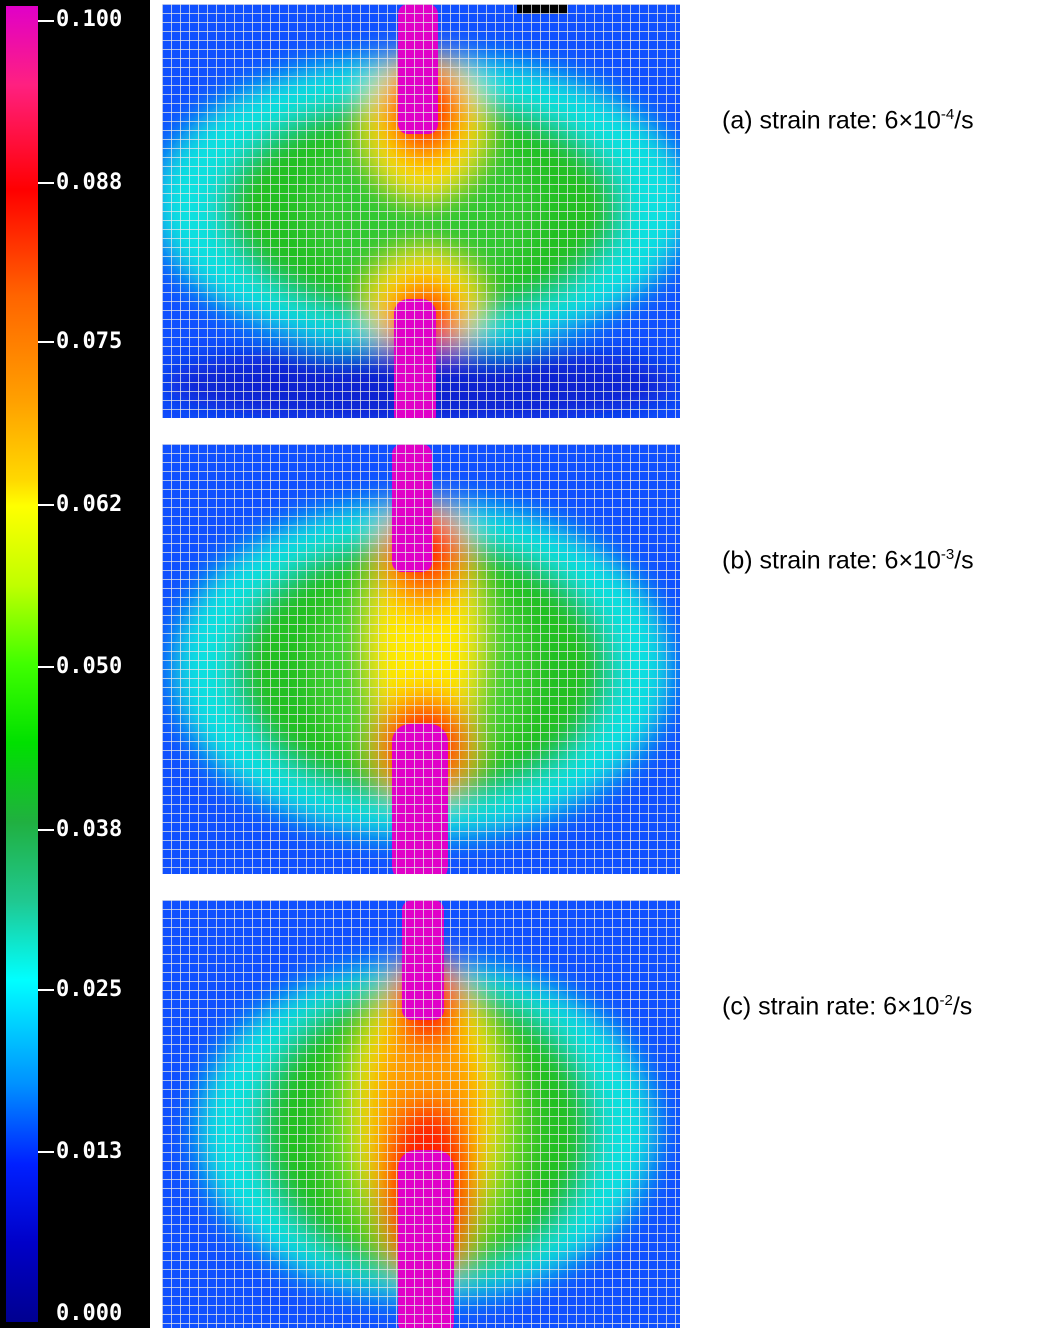 The width and height of the screenshot is (1050, 1328). I want to click on caption-c-unit: /s, so click(962, 1006).